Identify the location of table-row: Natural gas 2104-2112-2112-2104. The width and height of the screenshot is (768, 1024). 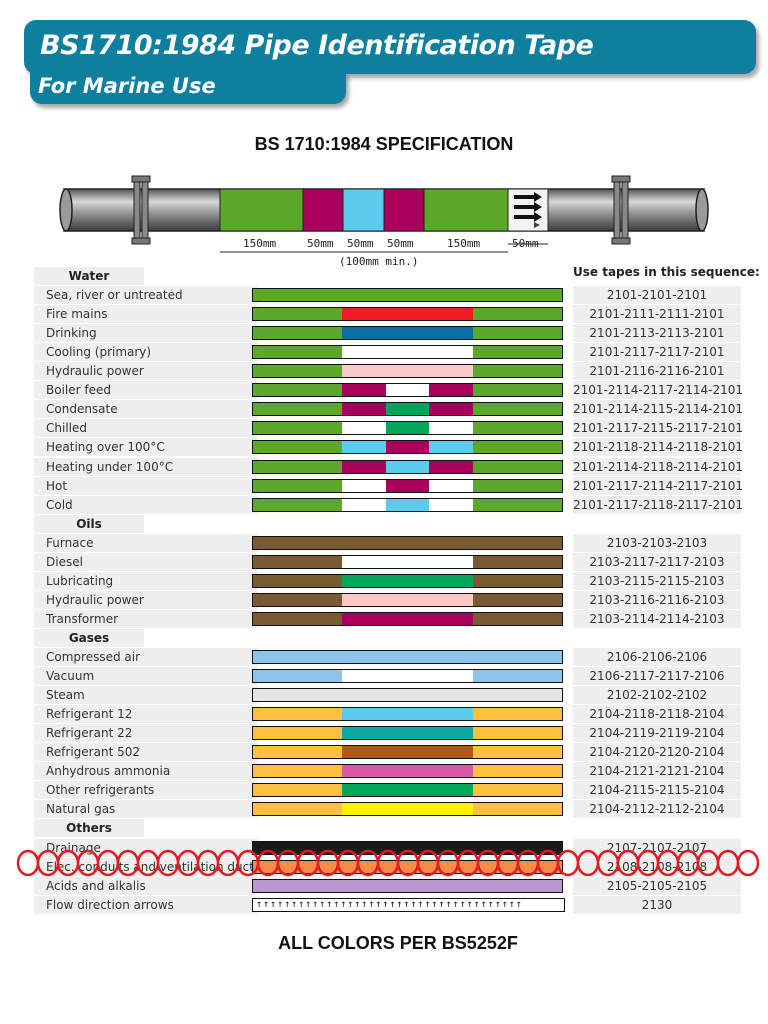
(387, 809).